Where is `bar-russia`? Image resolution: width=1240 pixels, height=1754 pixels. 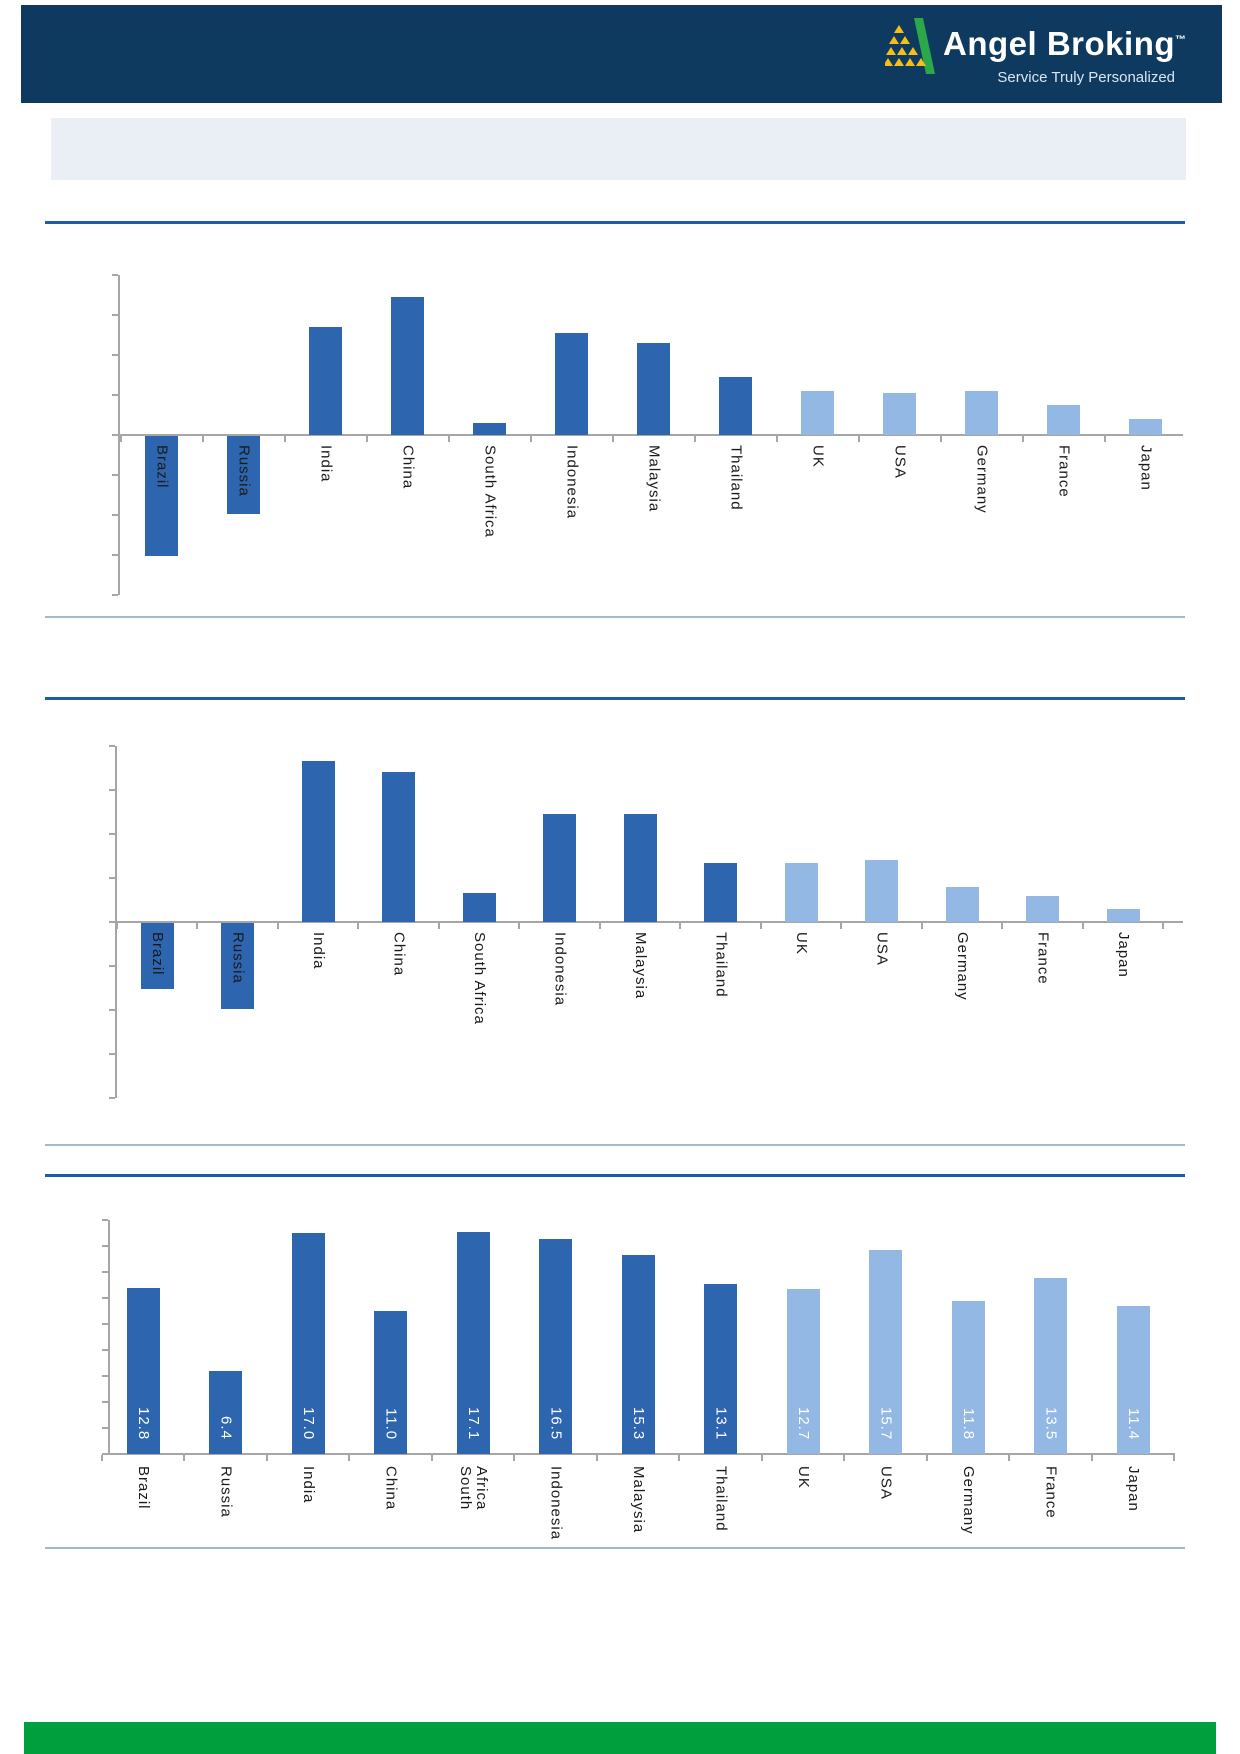
bar-russia is located at coordinates (225, 1412).